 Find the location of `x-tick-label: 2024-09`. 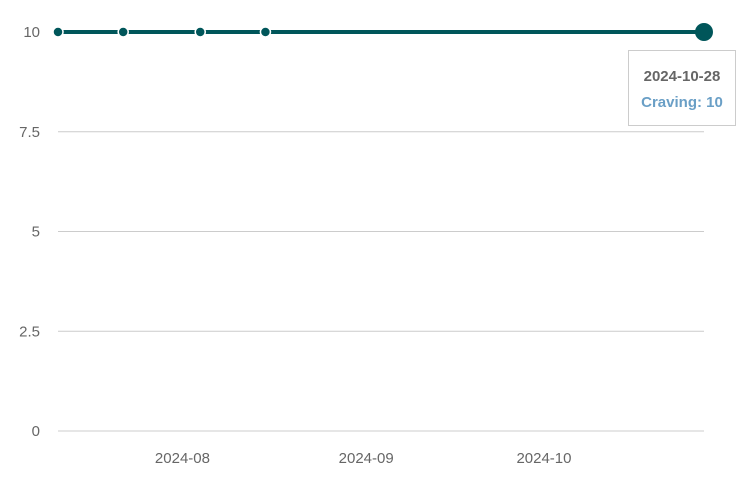

x-tick-label: 2024-09 is located at coordinates (366, 458).